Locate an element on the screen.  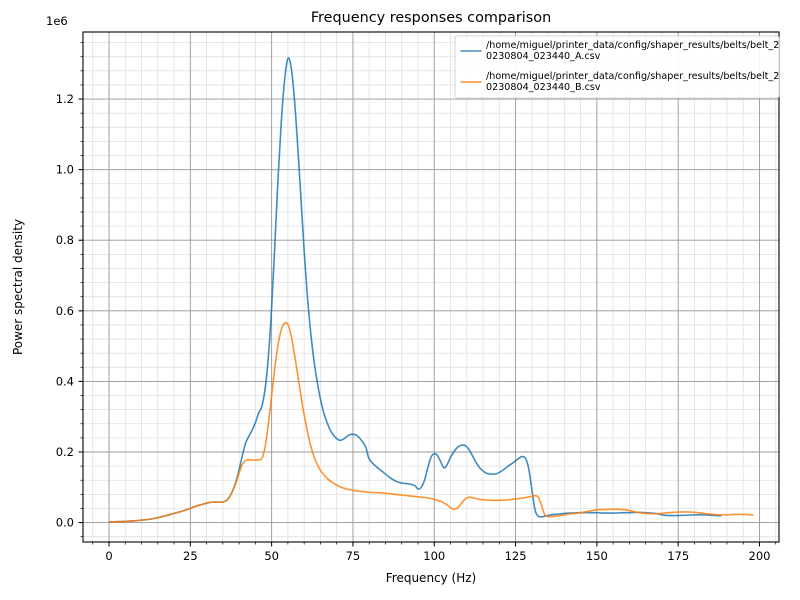
x-tick-label: 200 is located at coordinates (760, 556).